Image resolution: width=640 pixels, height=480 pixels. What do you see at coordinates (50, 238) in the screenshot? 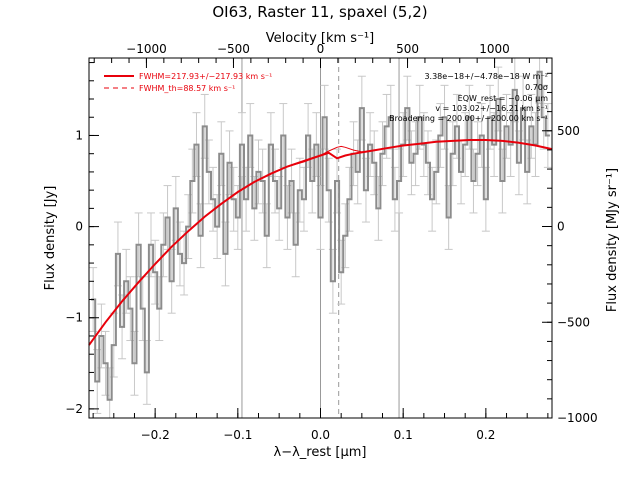
I see `y-axis-label: Flux density [Jy]` at bounding box center [50, 238].